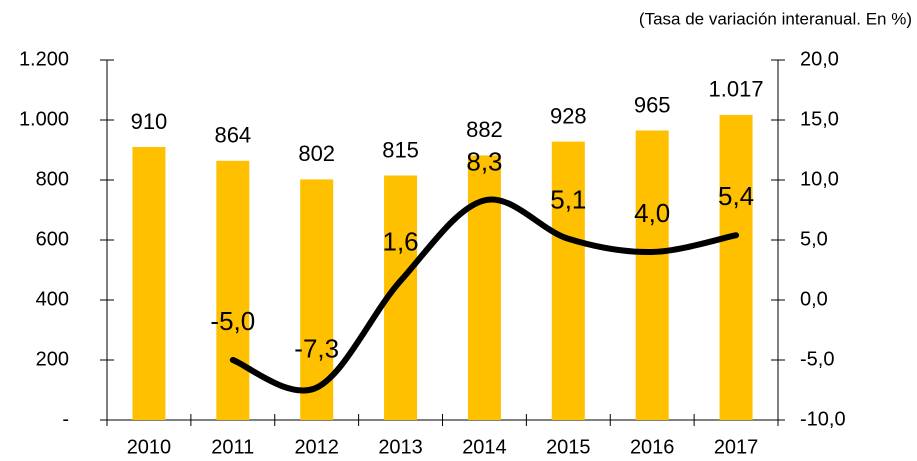 The width and height of the screenshot is (917, 461). What do you see at coordinates (316, 447) in the screenshot?
I see `x-tick-label: 2012` at bounding box center [316, 447].